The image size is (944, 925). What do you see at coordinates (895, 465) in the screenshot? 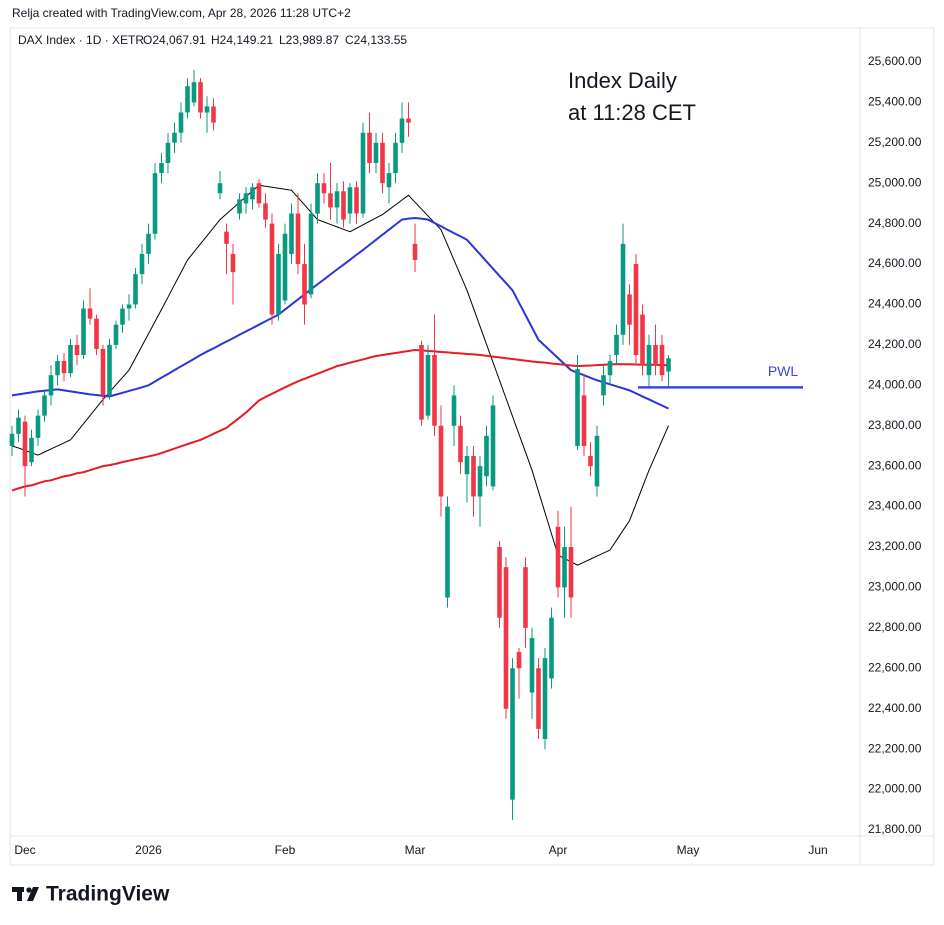
I see `y-tick-label: 23,600.00` at bounding box center [895, 465].